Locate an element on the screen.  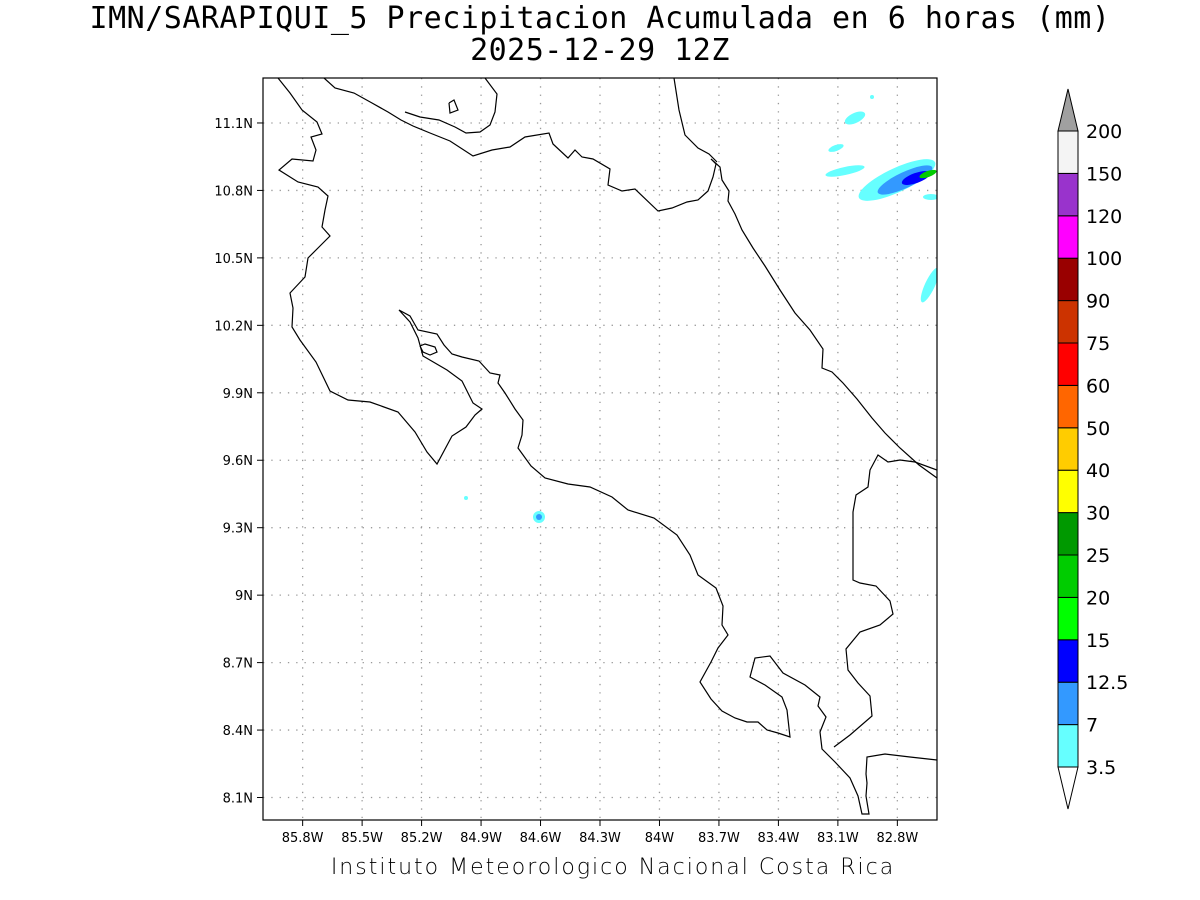
colorbar-label: 12.5 is located at coordinates (1107, 683).